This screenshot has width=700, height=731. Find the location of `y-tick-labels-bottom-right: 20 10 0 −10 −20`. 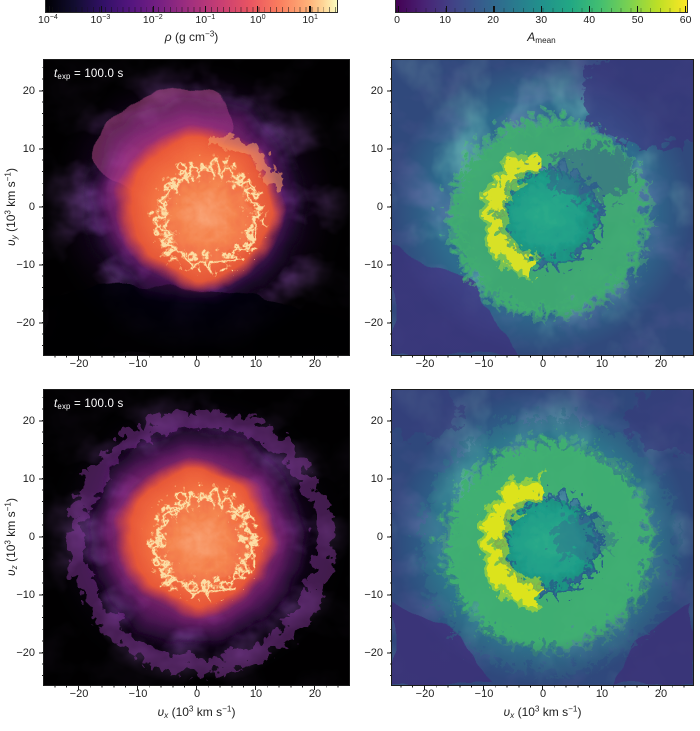

y-tick-labels-bottom-right: 20 10 0 −10 −20 is located at coordinates (367, 537).